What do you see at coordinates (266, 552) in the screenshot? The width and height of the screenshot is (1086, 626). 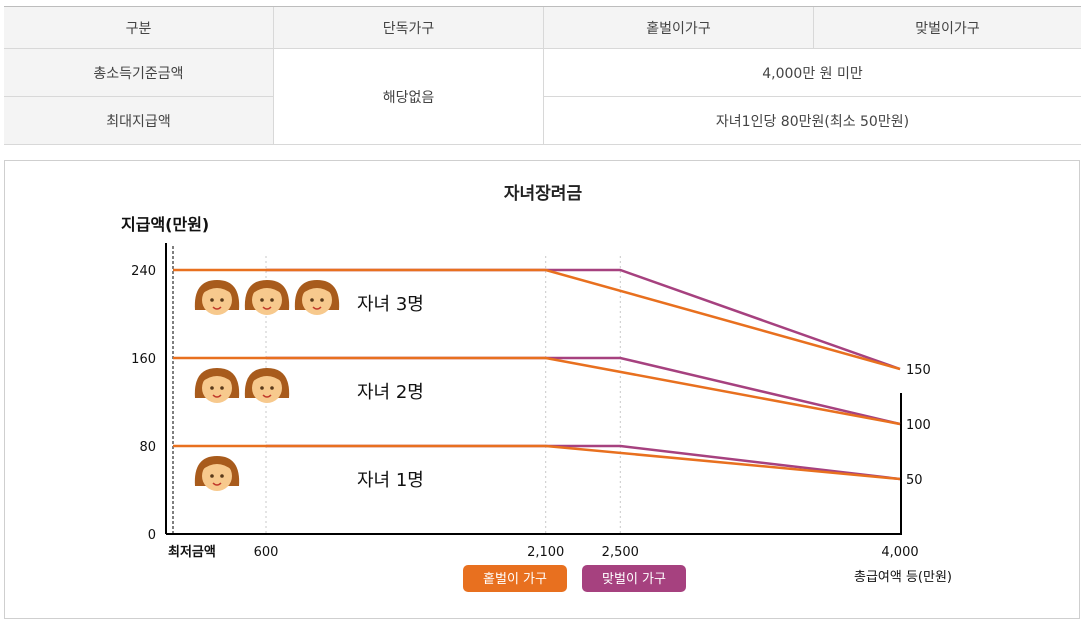 I see `x-tick-label-1: 600` at bounding box center [266, 552].